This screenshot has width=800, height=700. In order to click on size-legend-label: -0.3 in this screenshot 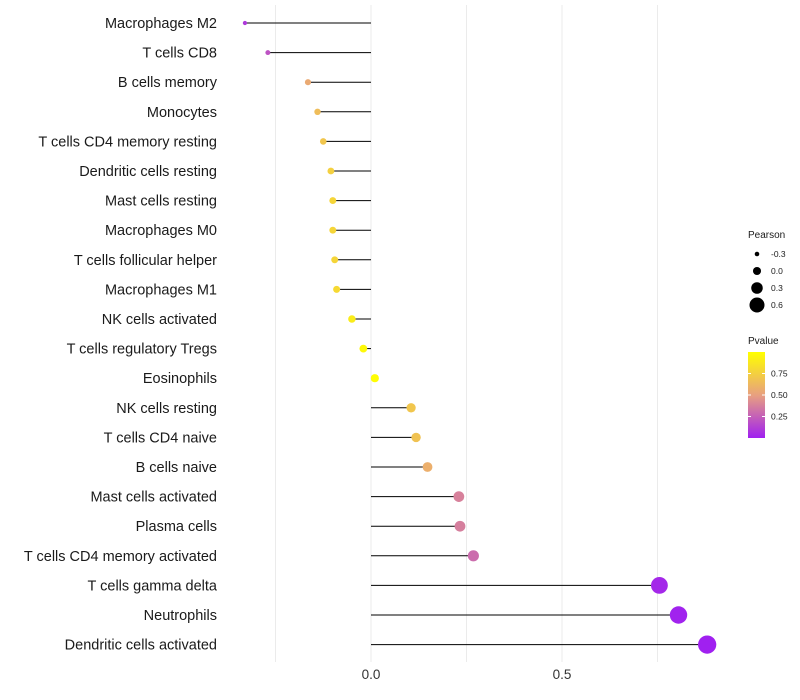, I will do `click(778, 254)`.